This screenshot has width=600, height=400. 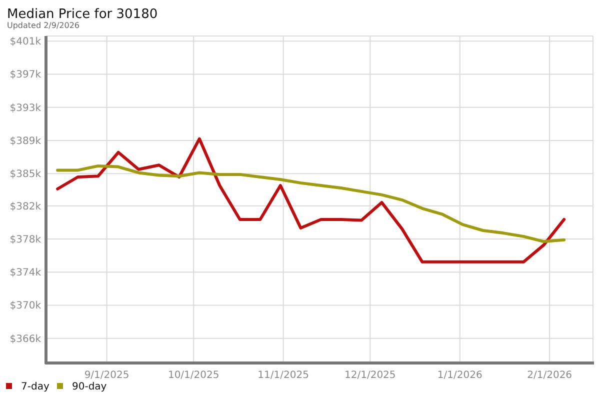 What do you see at coordinates (283, 375) in the screenshot?
I see `x-tick-label: 11/1/2025` at bounding box center [283, 375].